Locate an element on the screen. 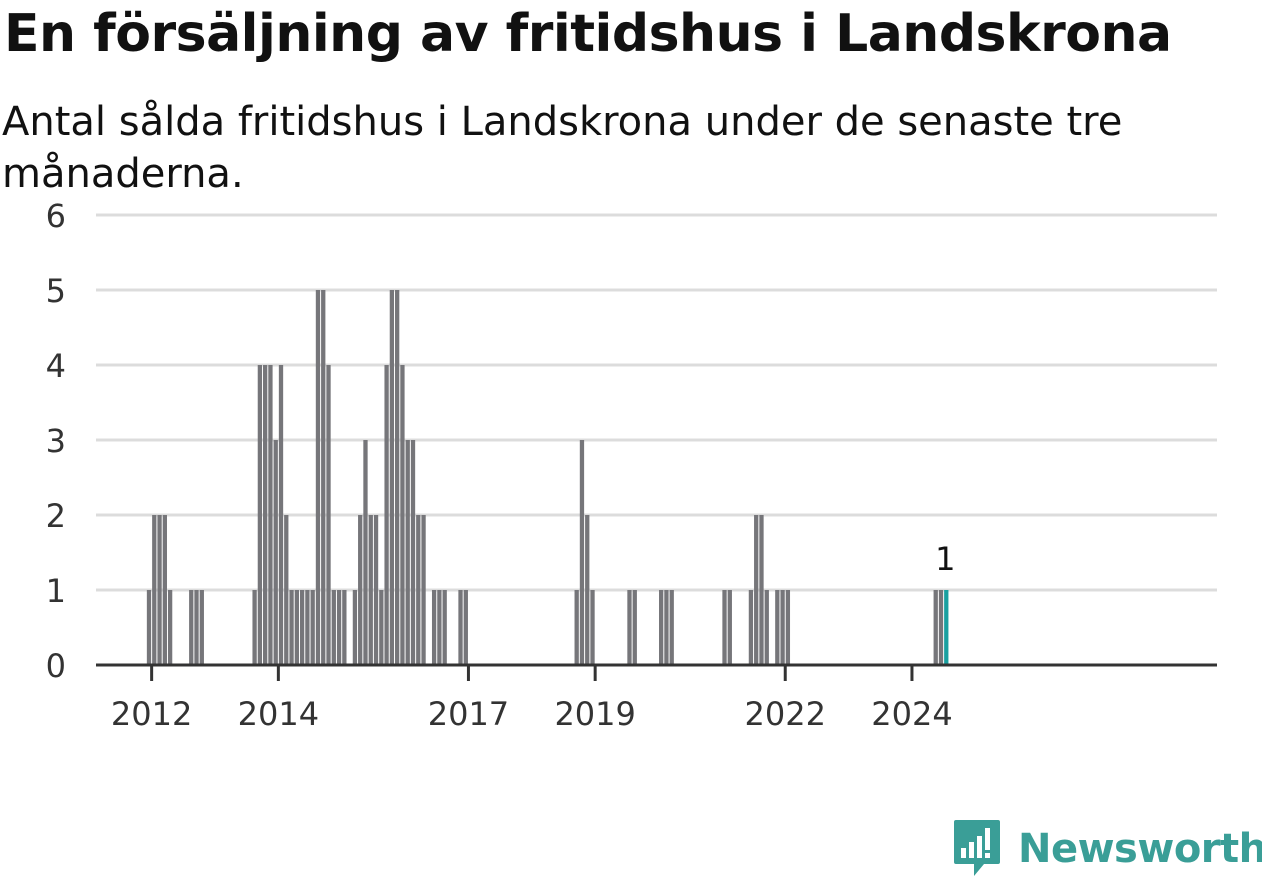  x-tick-label: 2019 is located at coordinates (594, 714).